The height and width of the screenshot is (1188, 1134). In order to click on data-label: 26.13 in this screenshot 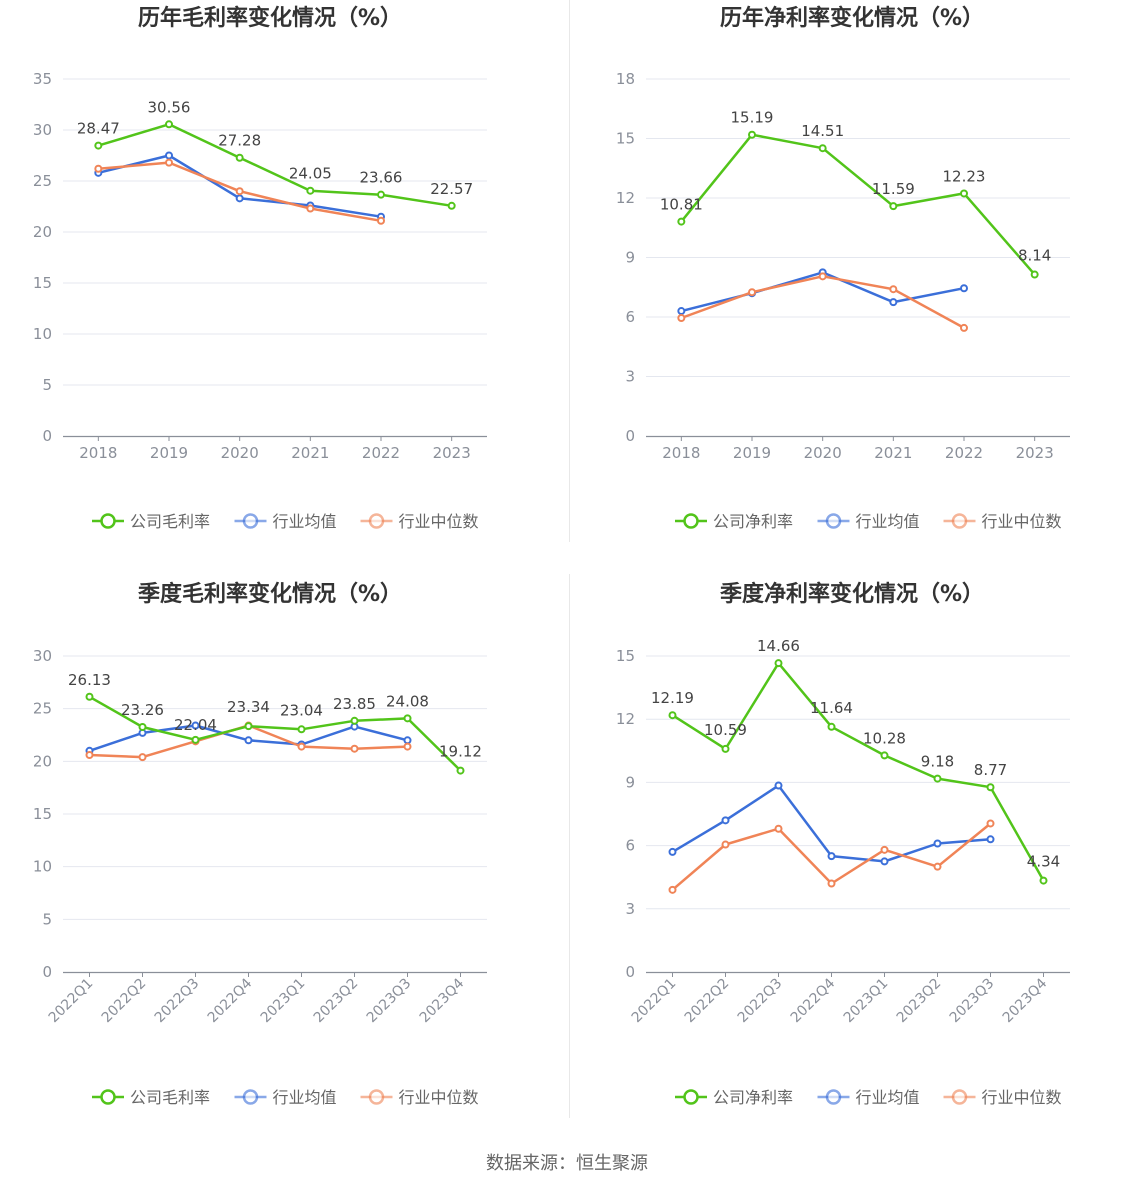, I will do `click(89, 680)`.